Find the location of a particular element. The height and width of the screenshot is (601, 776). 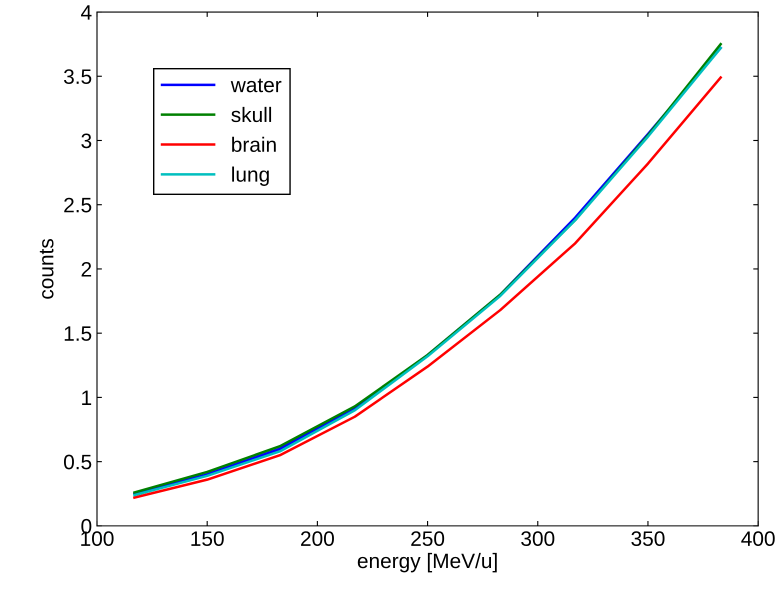

legend-label: skull is located at coordinates (251, 114).